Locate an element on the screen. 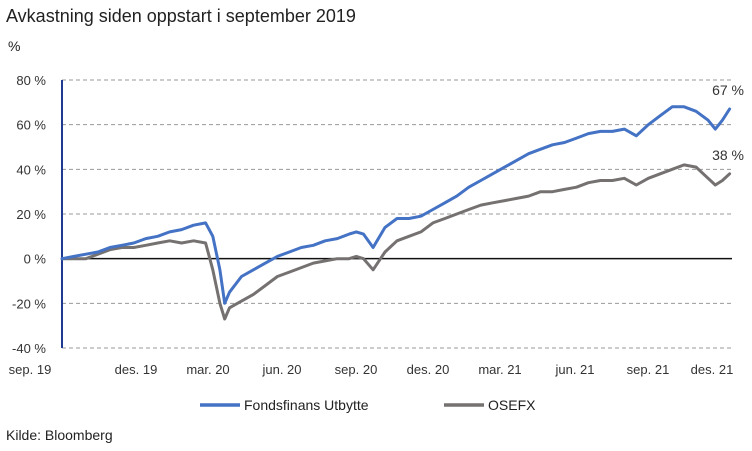 The width and height of the screenshot is (752, 451). x-tick-label: mar. 21 is located at coordinates (499, 369).